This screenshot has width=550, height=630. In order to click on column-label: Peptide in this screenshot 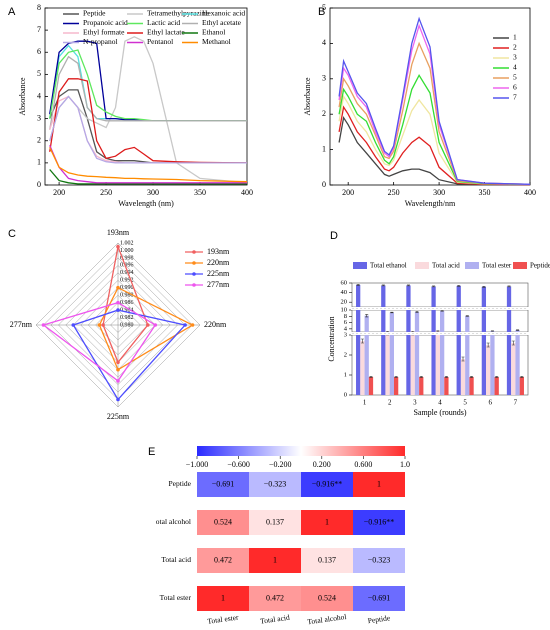, I will do `click(379, 619)`.